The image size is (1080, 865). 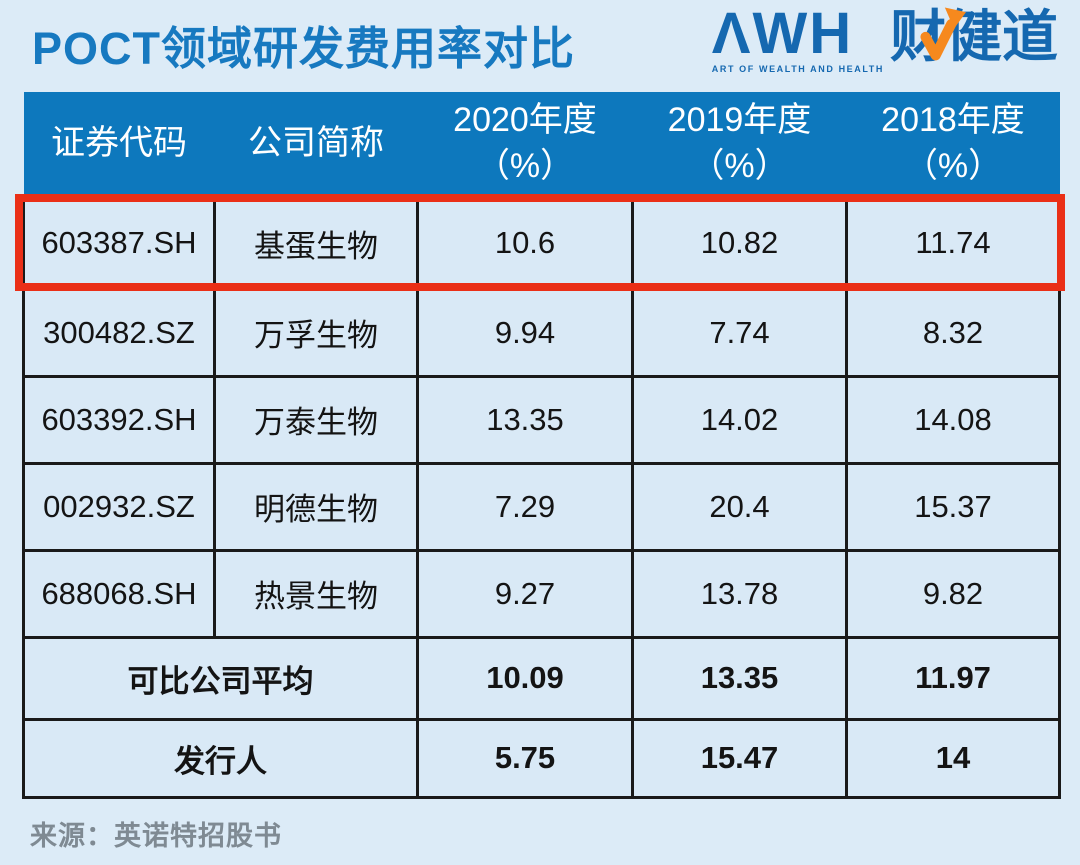 What do you see at coordinates (119, 419) in the screenshot?
I see `cell-code: 603392.SH` at bounding box center [119, 419].